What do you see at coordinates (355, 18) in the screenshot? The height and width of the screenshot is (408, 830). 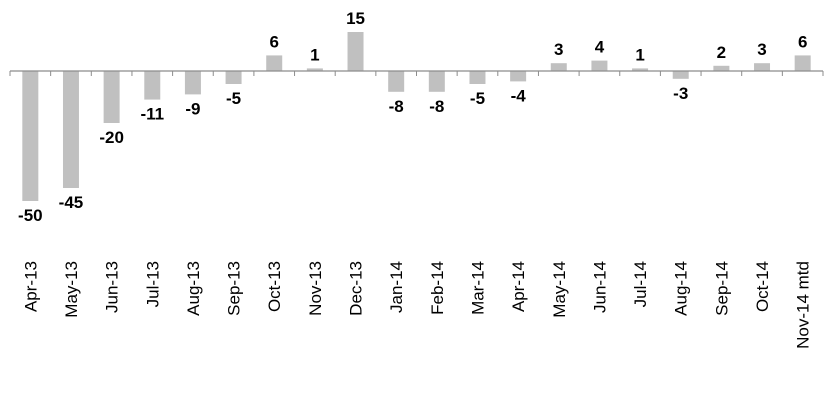 I see `data-label: 15` at bounding box center [355, 18].